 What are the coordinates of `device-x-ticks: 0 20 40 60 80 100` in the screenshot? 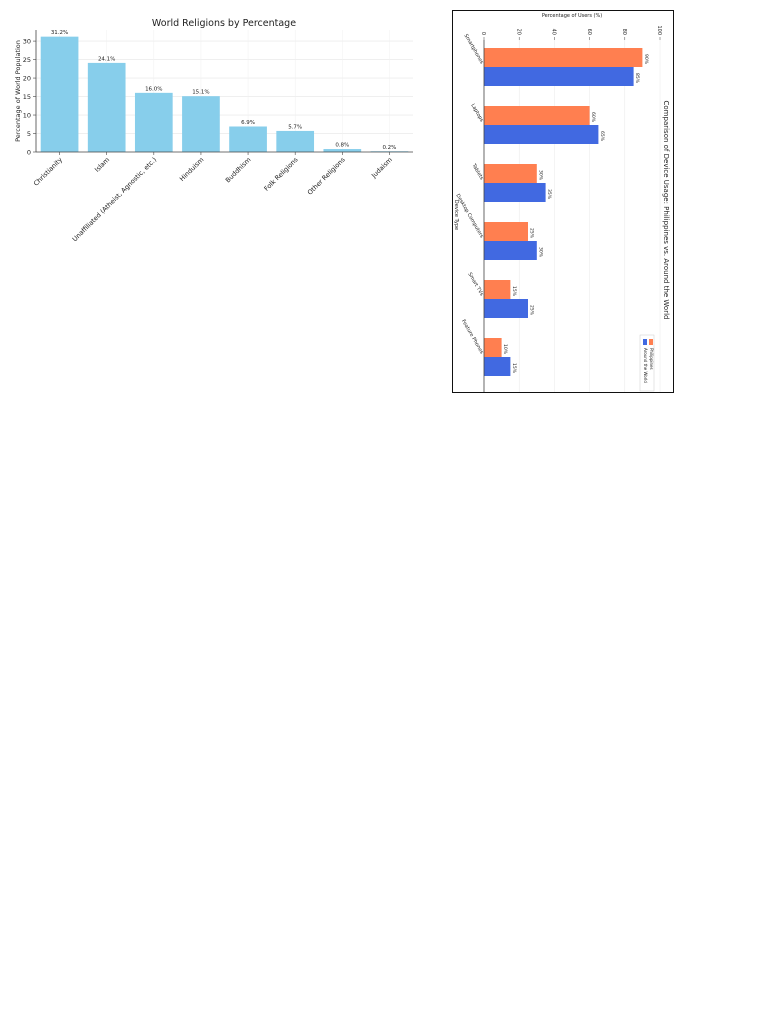 It's located at (571, 32).